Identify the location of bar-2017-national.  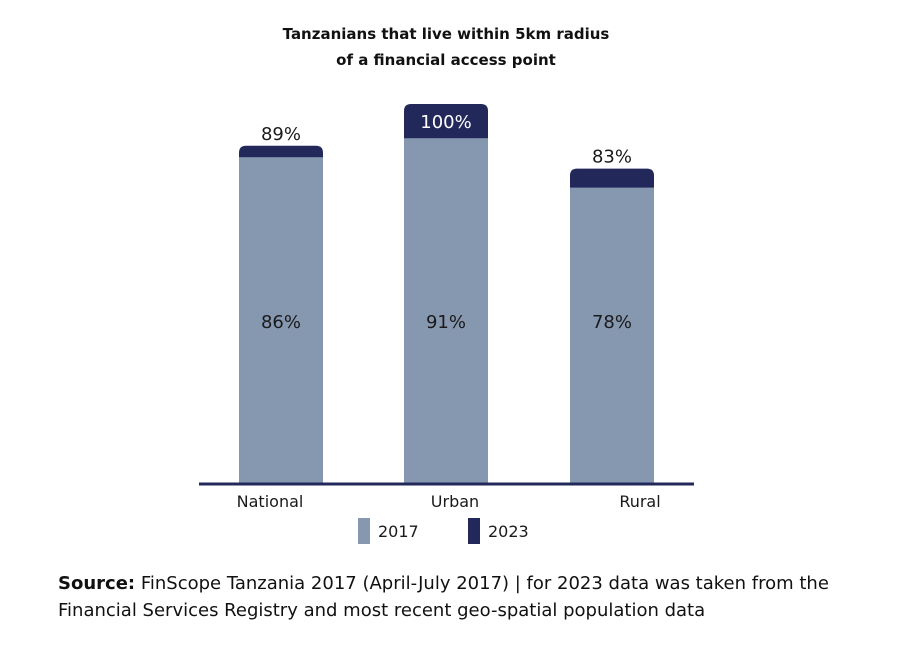
(281, 320).